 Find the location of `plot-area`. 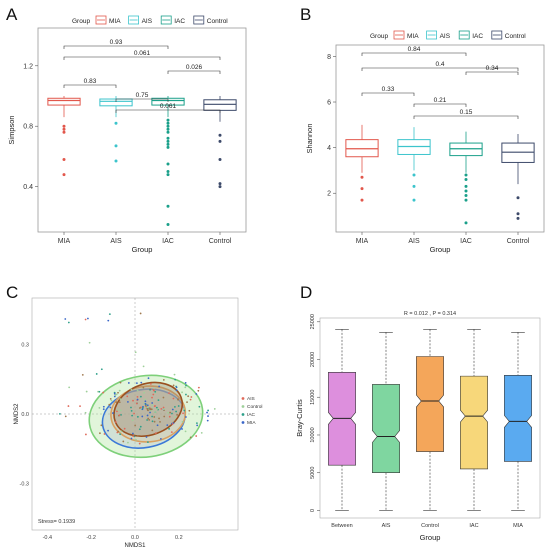

plot-area is located at coordinates (440, 138).